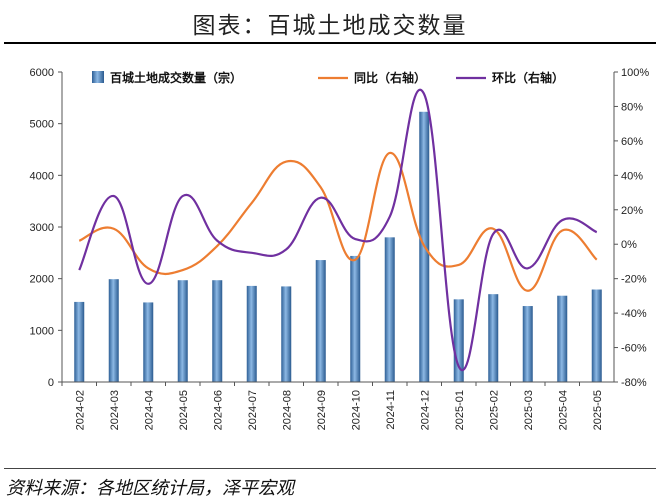 Image resolution: width=660 pixels, height=500 pixels. I want to click on x-tick-label: 2024-10, so click(356, 410).